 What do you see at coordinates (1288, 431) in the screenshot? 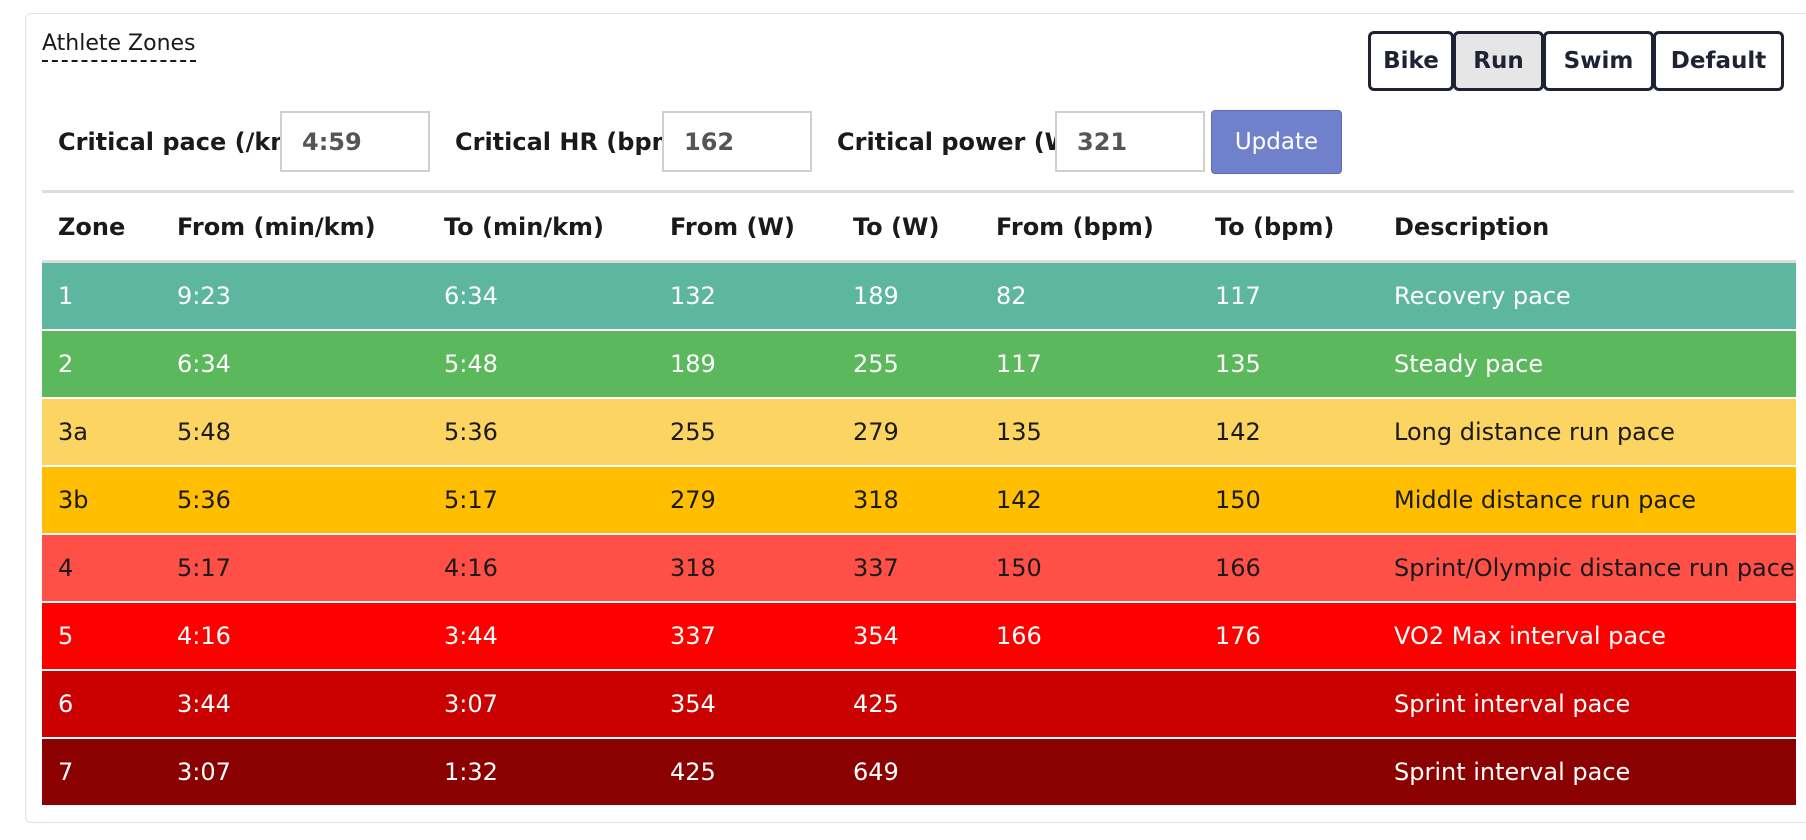
I see `to-hr-cell: 142` at bounding box center [1288, 431].